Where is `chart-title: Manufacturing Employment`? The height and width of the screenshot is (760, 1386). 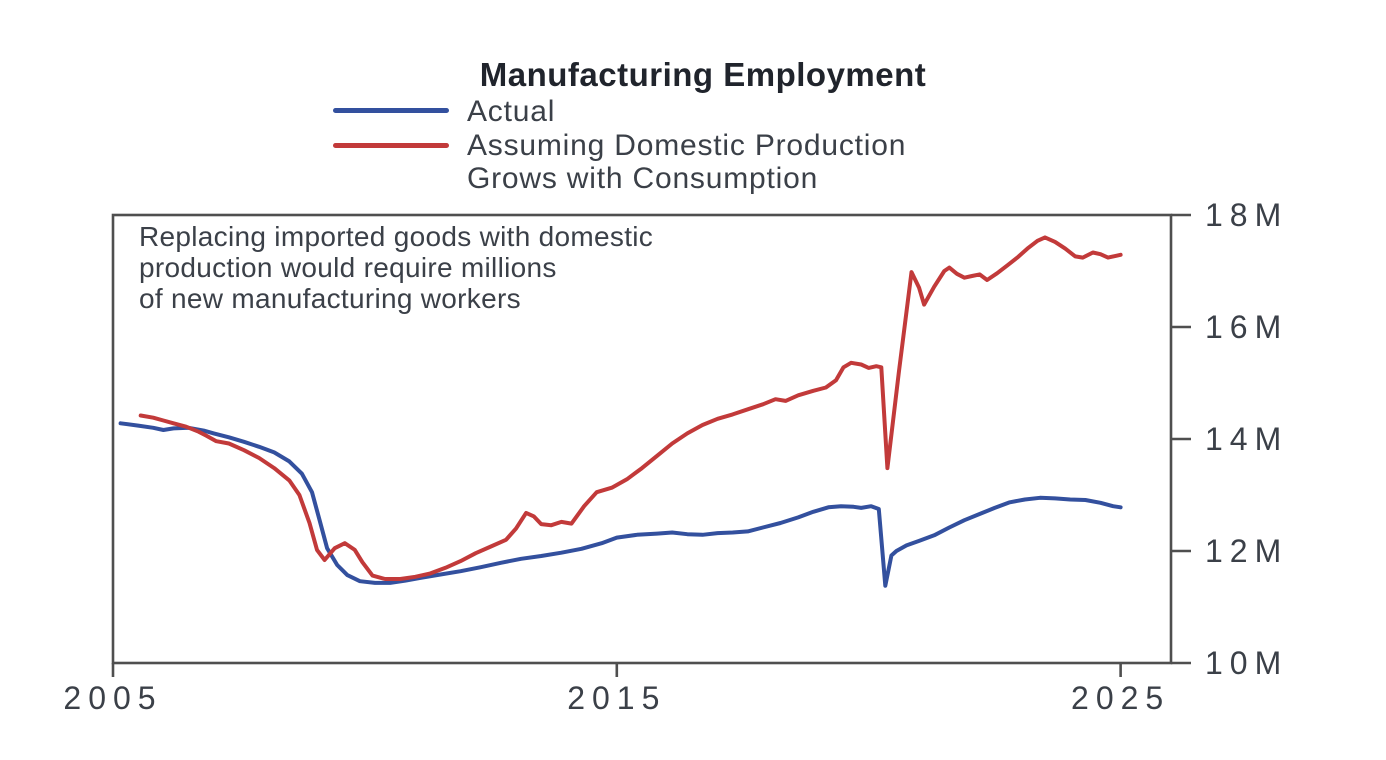 chart-title: Manufacturing Employment is located at coordinates (703, 74).